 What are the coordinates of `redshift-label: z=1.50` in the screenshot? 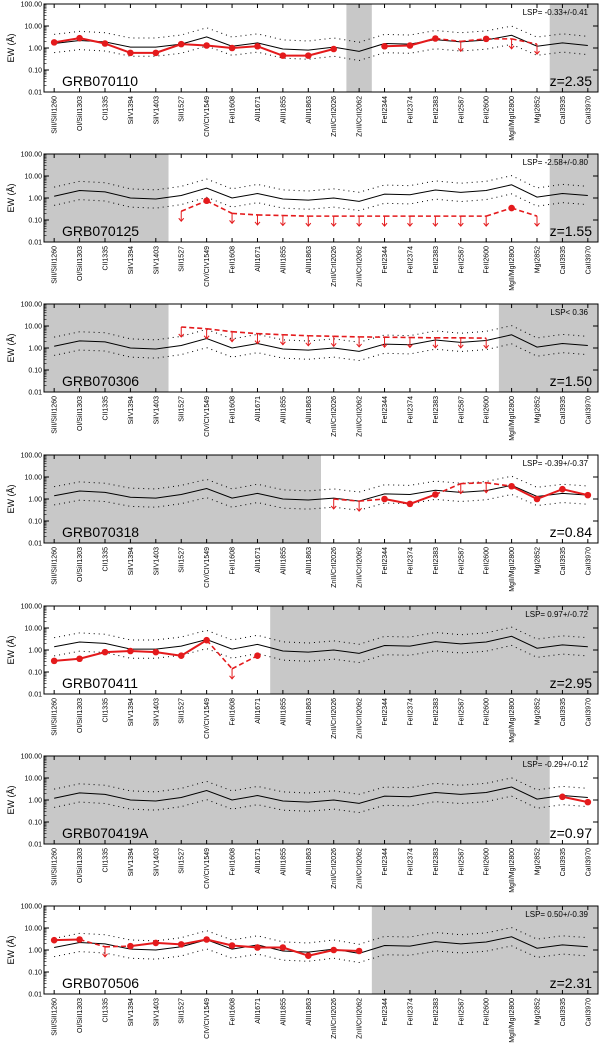 It's located at (571, 381).